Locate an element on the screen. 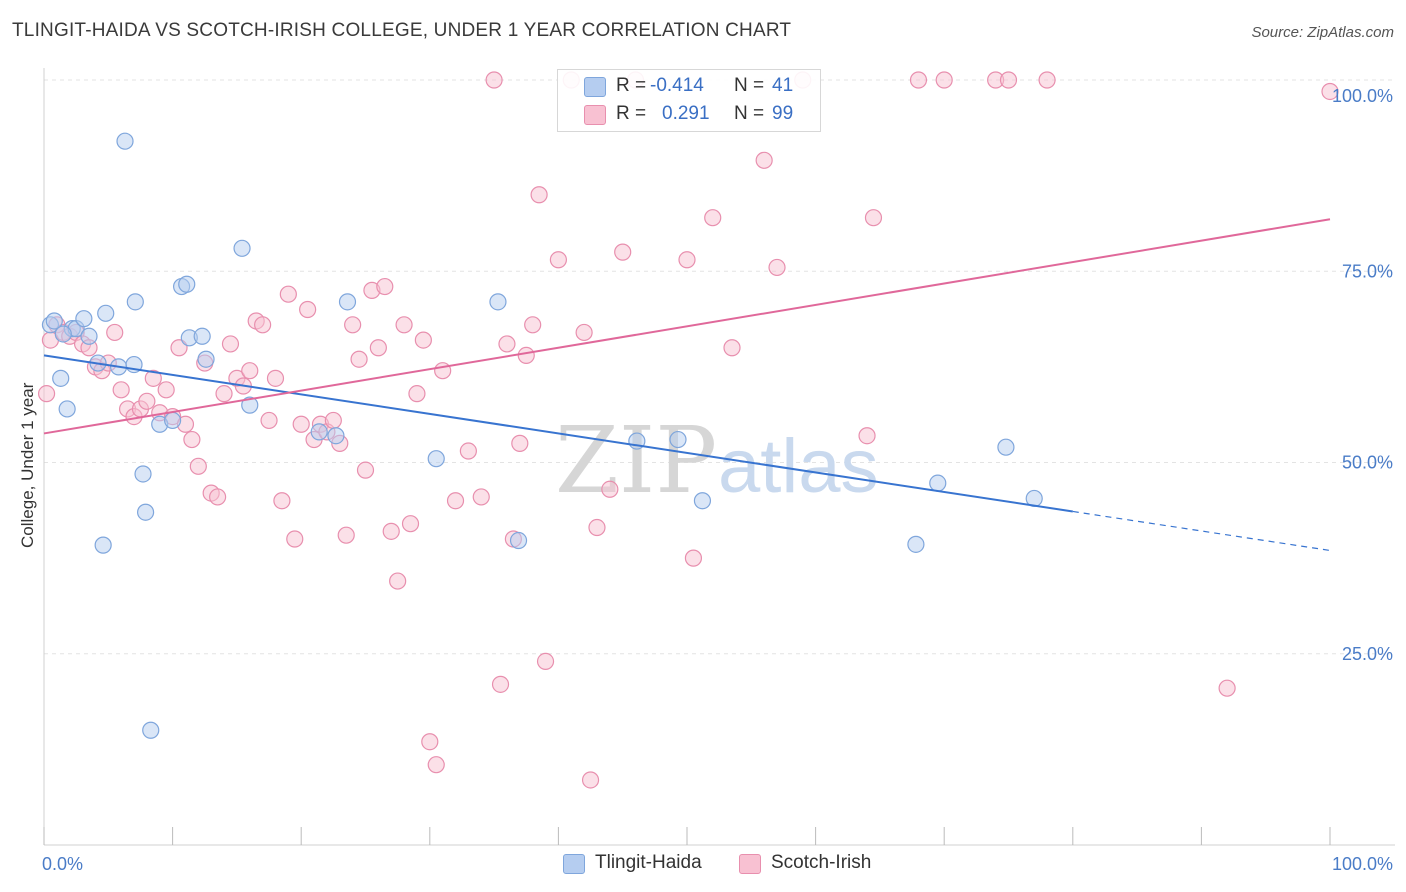 The image size is (1406, 892). y-tick-label: 25.0% is located at coordinates (1367, 654).